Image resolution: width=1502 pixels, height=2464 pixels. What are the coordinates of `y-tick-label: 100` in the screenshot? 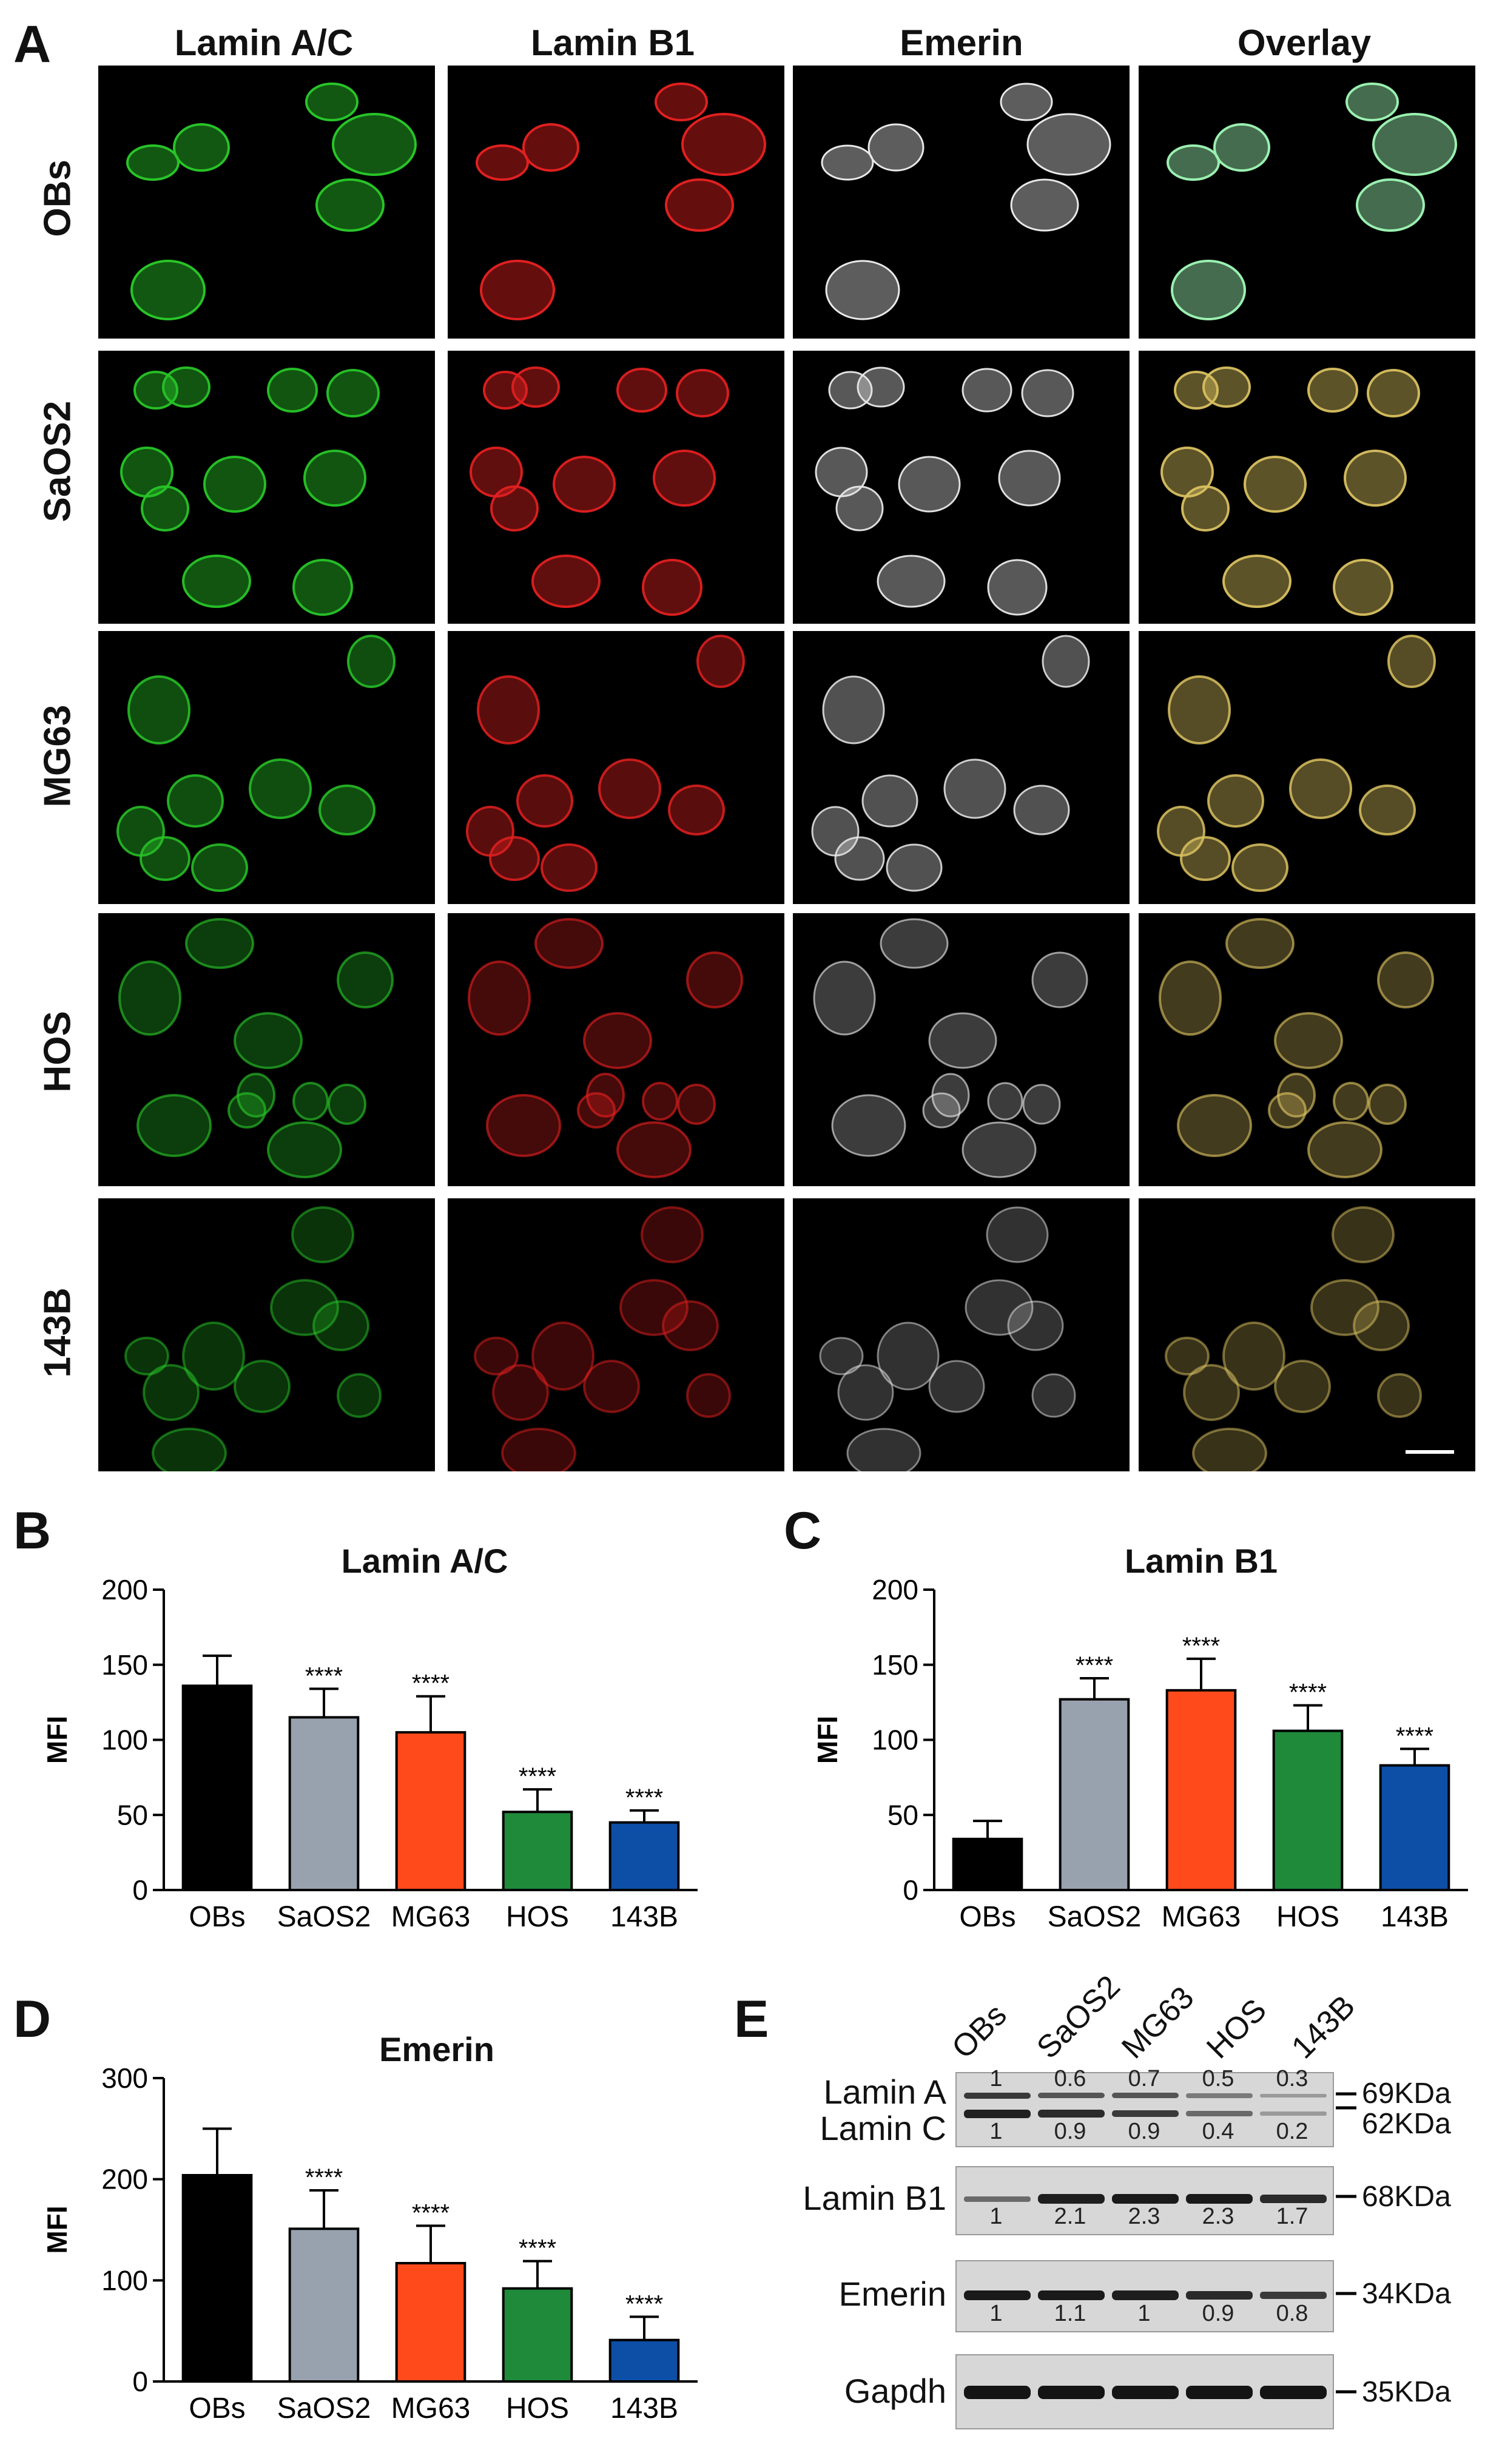 It's located at (125, 1740).